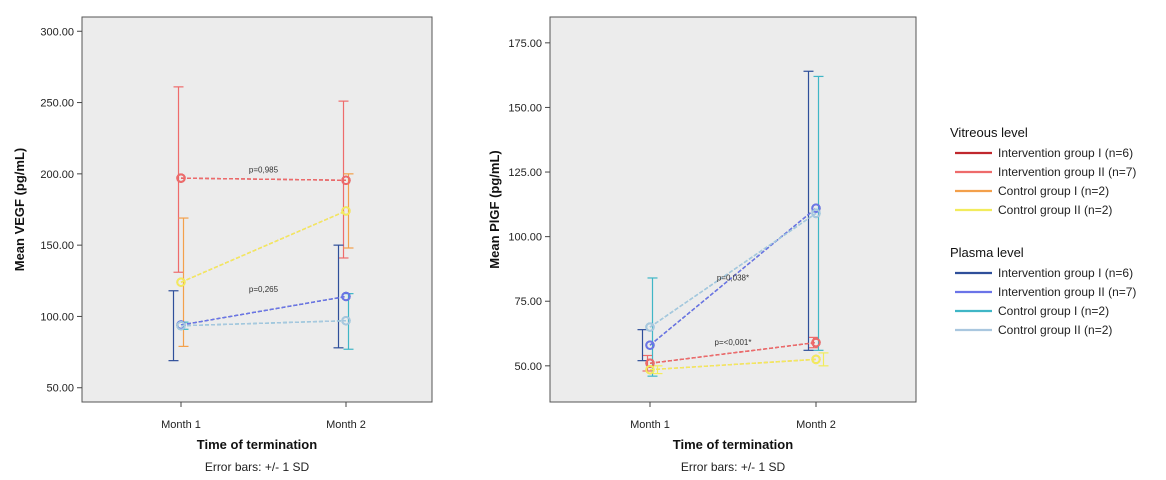 This screenshot has height=480, width=1166. What do you see at coordinates (57, 32) in the screenshot?
I see `vegf-ytick-label: 300.00` at bounding box center [57, 32].